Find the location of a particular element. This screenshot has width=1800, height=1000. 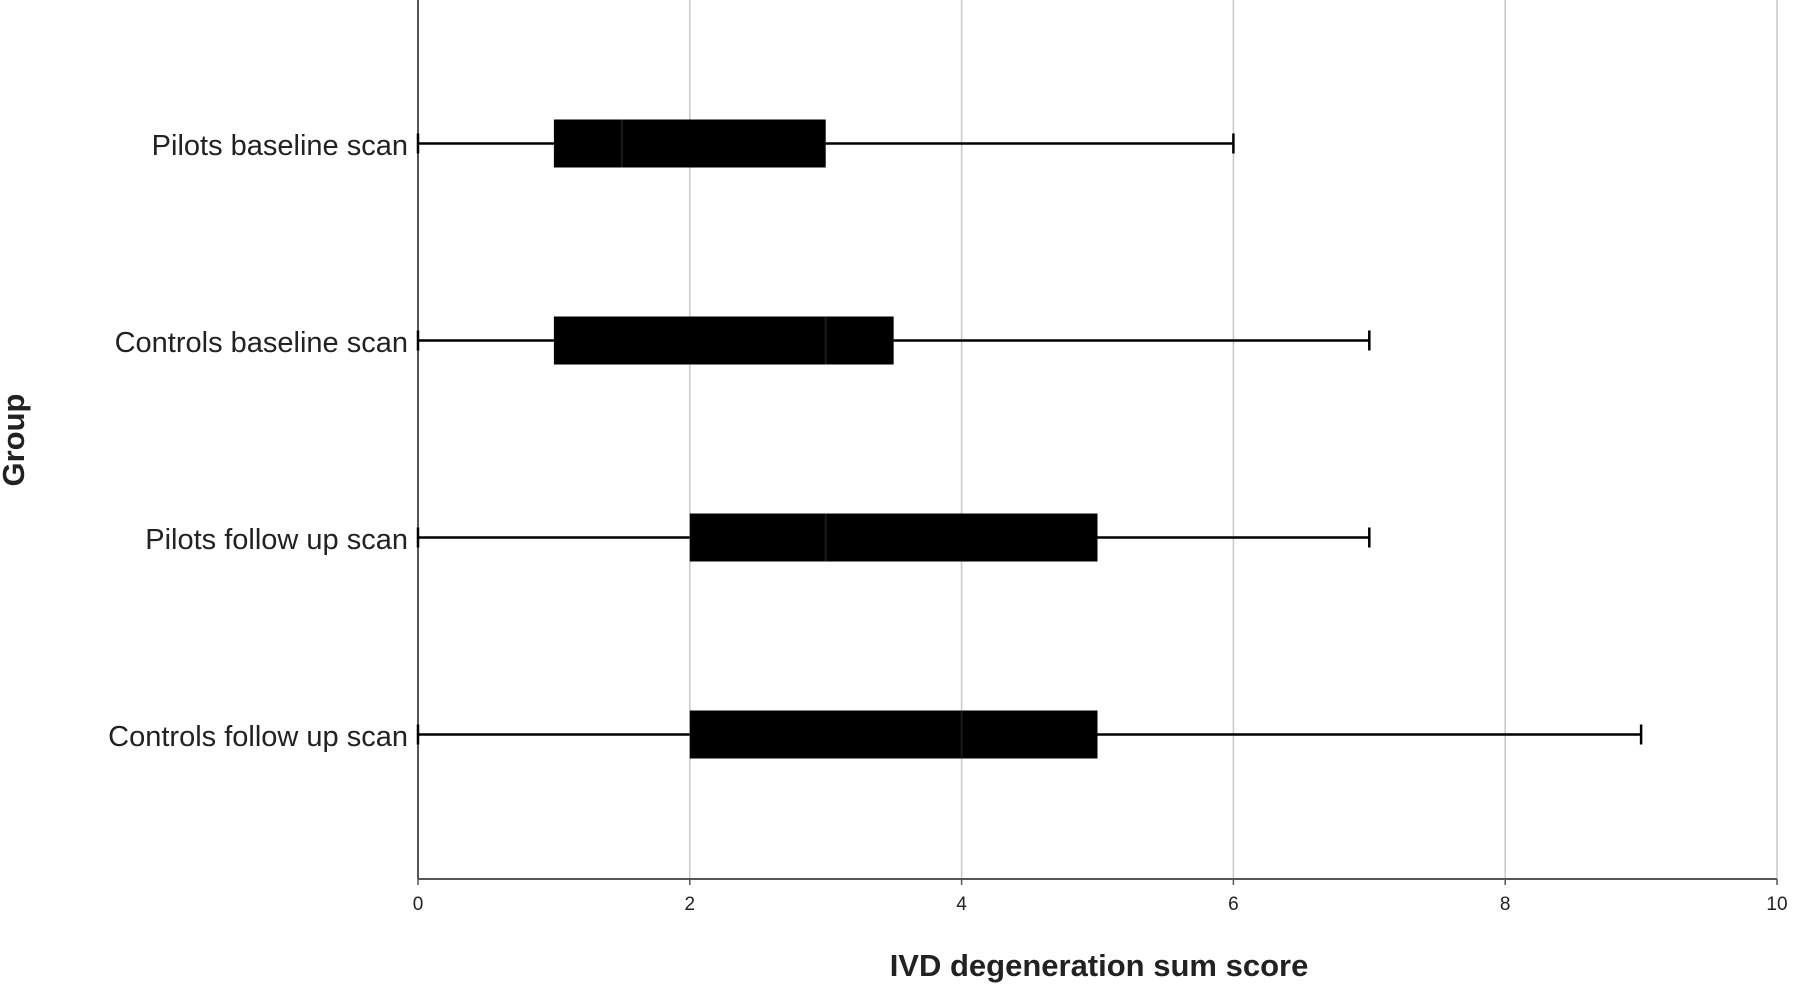

x-tick-label: 8 is located at coordinates (1505, 904).